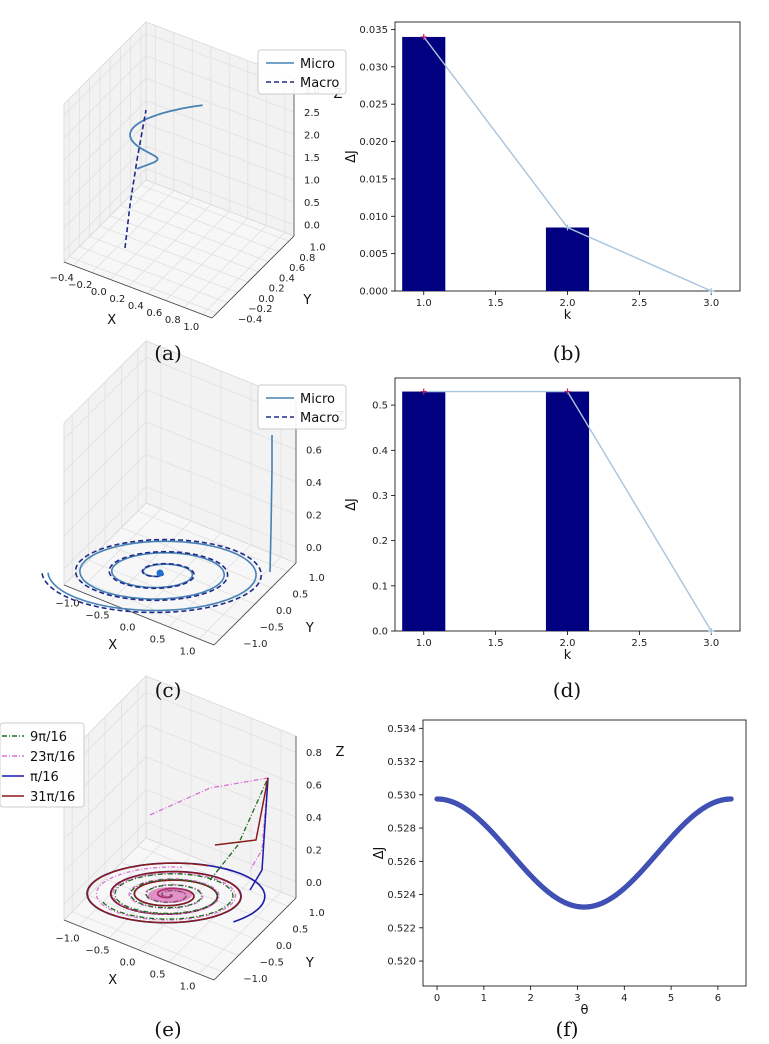 The height and width of the screenshot is (1044, 769). What do you see at coordinates (314, 850) in the screenshot?
I see `z-tick-label: 0.2` at bounding box center [314, 850].